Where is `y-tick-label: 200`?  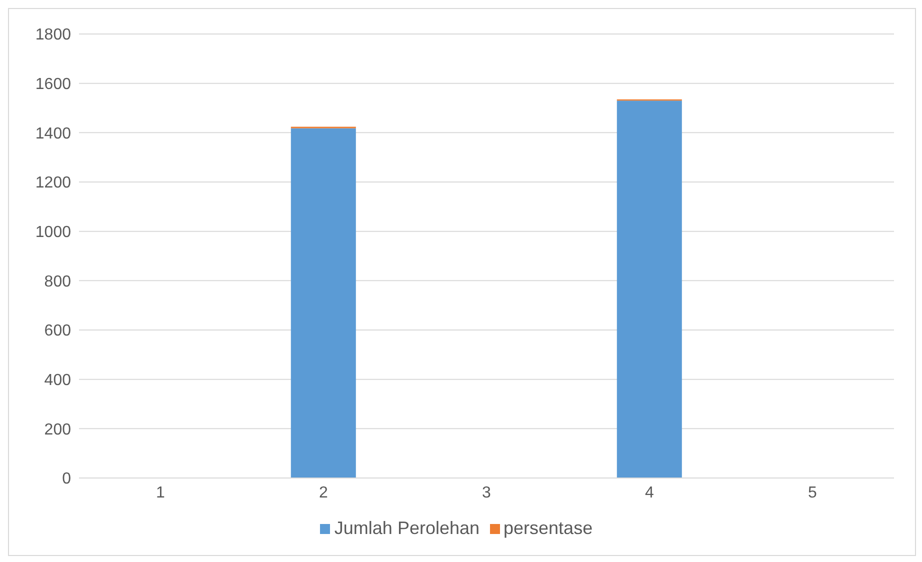
y-tick-label: 200 is located at coordinates (58, 429).